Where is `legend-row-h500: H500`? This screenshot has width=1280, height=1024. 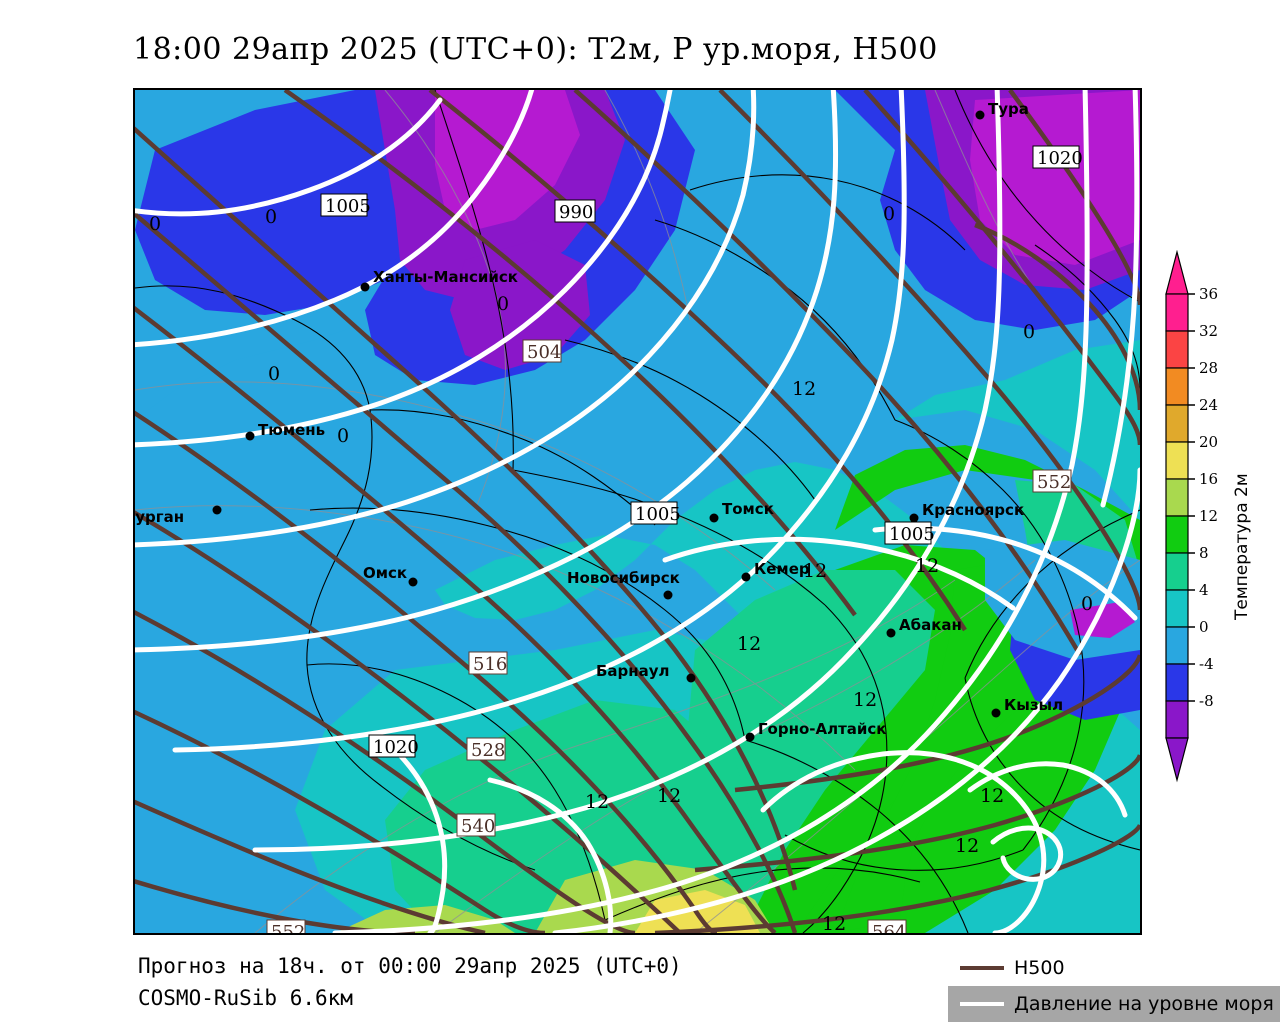
legend-row-h500: H500 is located at coordinates (1114, 968).